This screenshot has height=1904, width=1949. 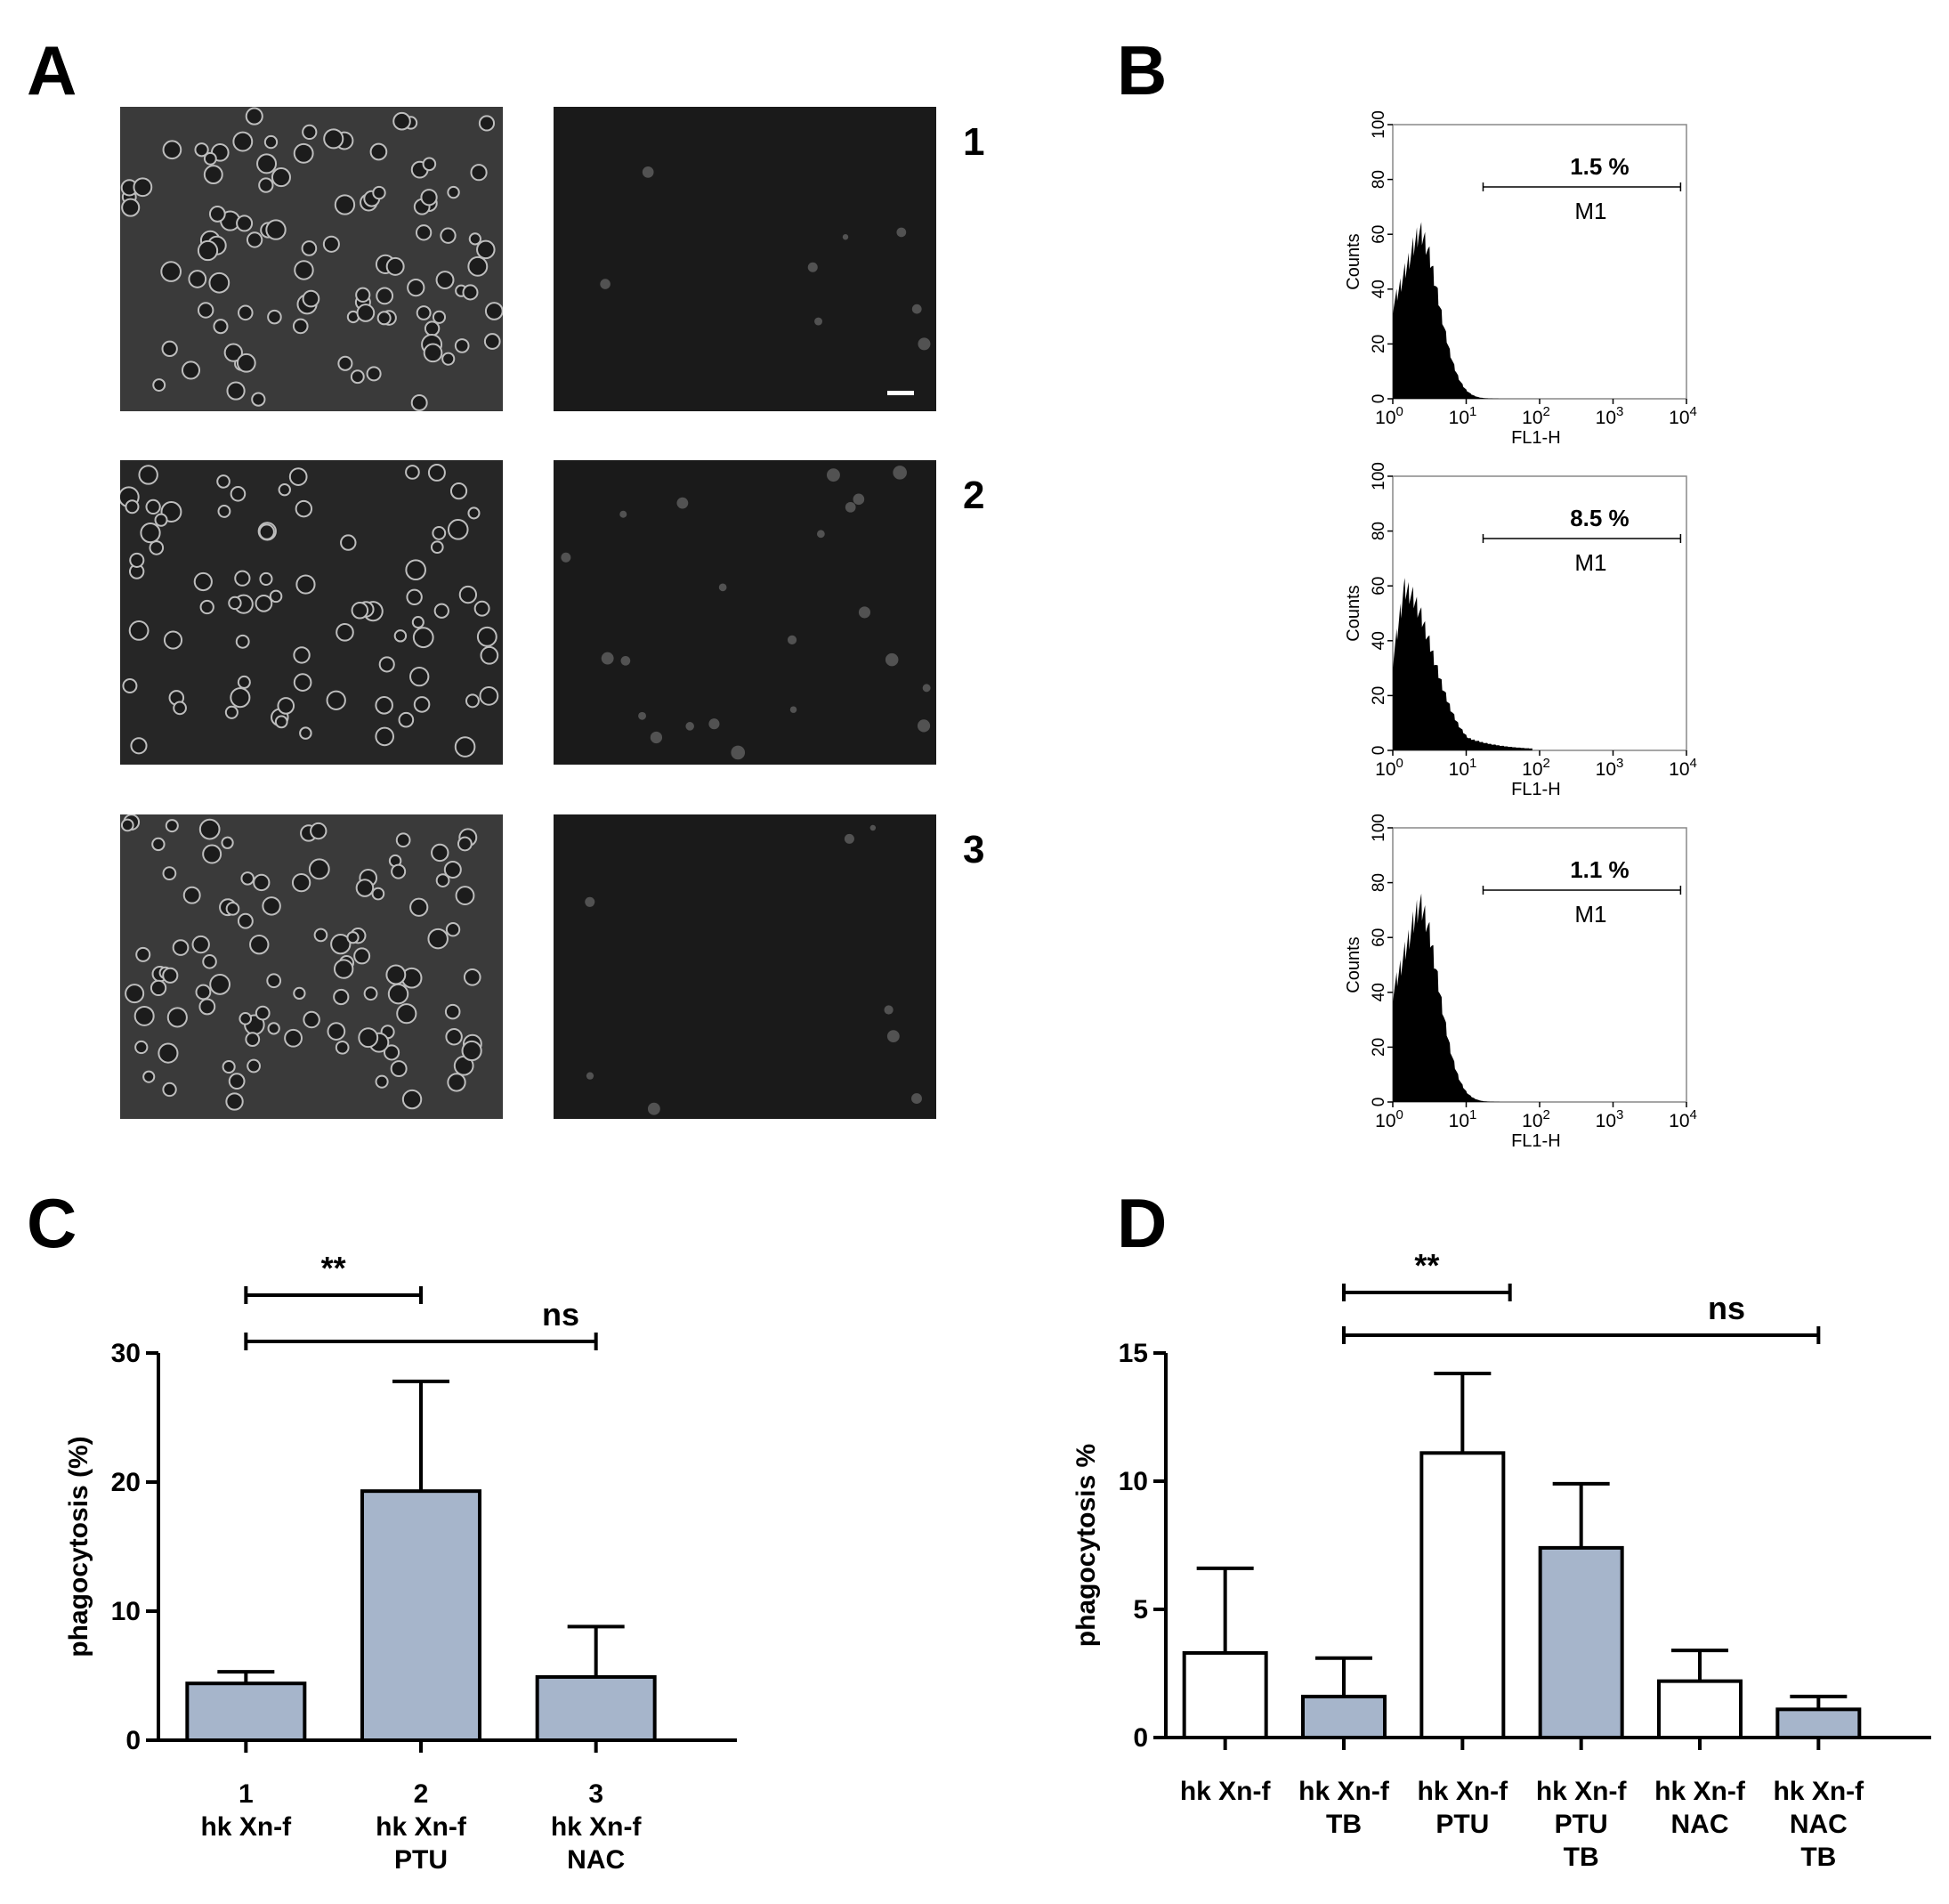 What do you see at coordinates (78, 1547) in the screenshot?
I see `y-axis-label: phagocytosis (%)` at bounding box center [78, 1547].